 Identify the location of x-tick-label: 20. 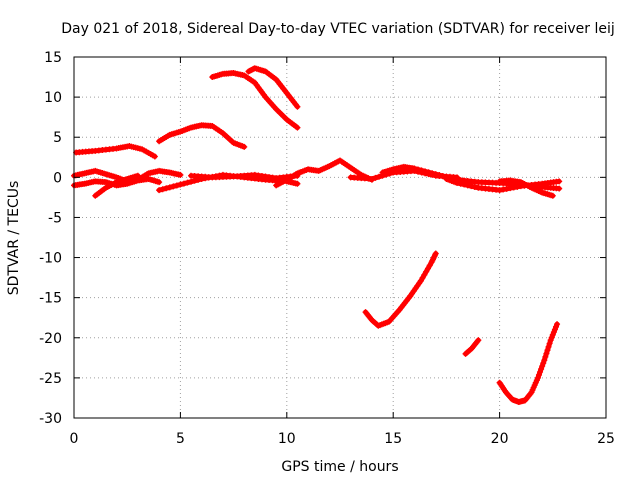
(500, 439).